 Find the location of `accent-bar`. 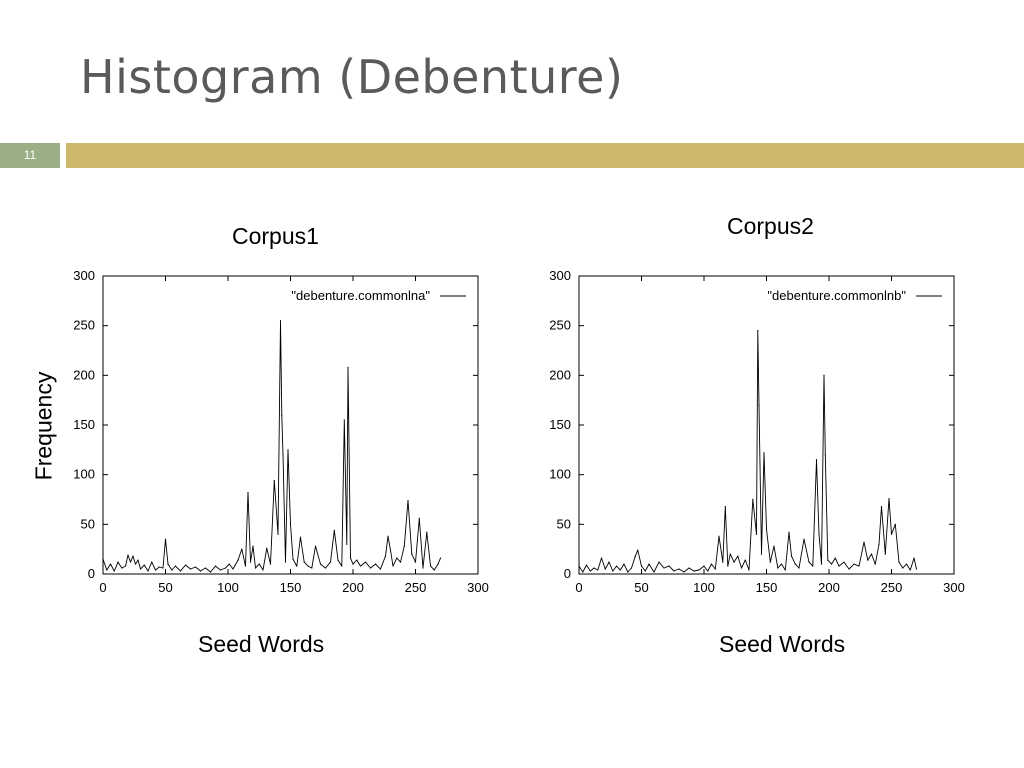

accent-bar is located at coordinates (545, 155).